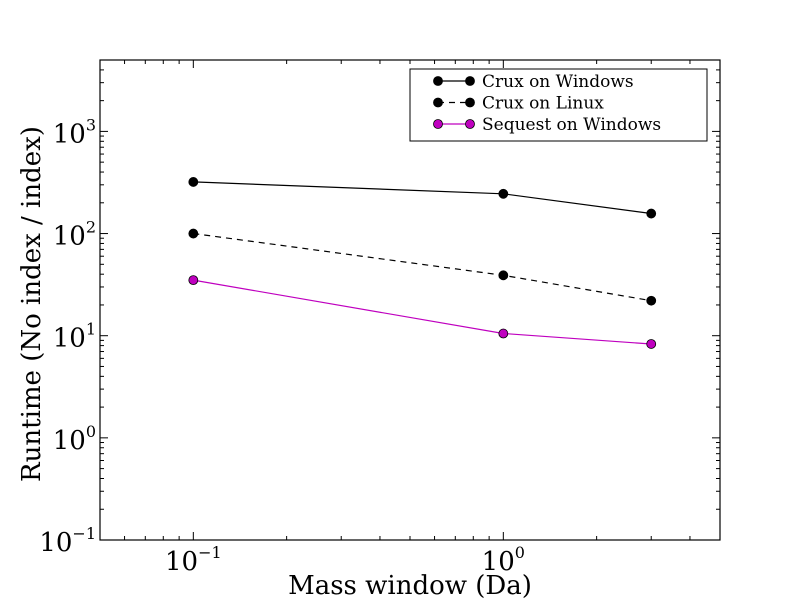  Describe the element at coordinates (543, 104) in the screenshot. I see `legend-label: Crux on Linux` at that location.